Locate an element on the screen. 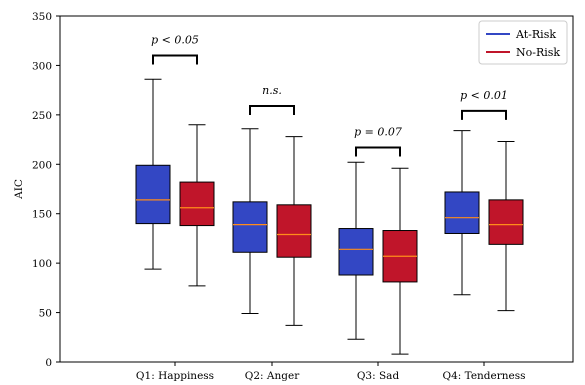 Image resolution: width=585 pixels, height=385 pixels. x-tick-label: Q4: Tenderness is located at coordinates (483, 376).